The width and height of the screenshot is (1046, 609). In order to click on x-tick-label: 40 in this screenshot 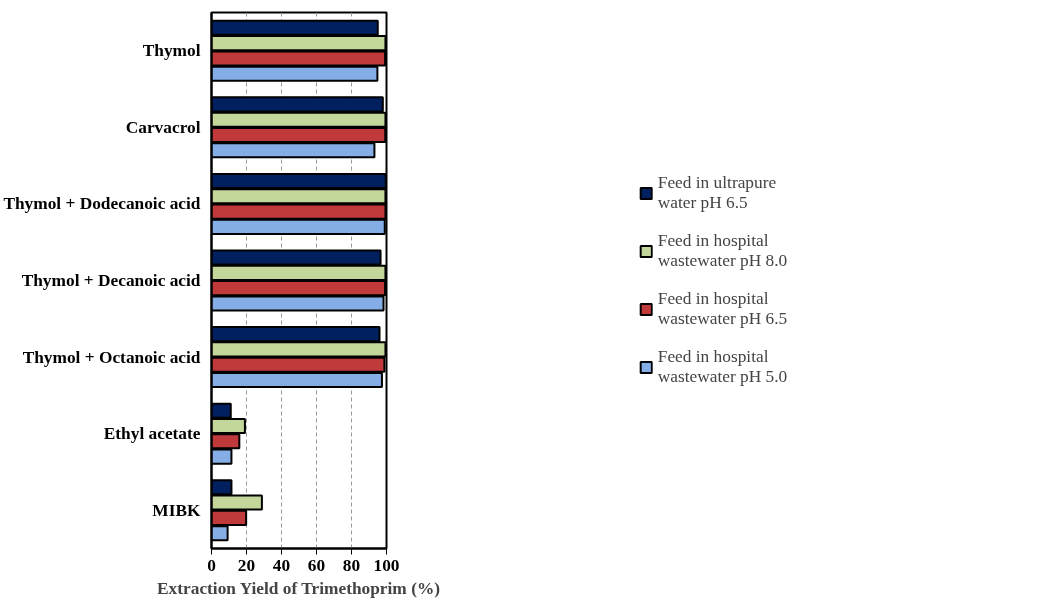, I will do `click(281, 565)`.